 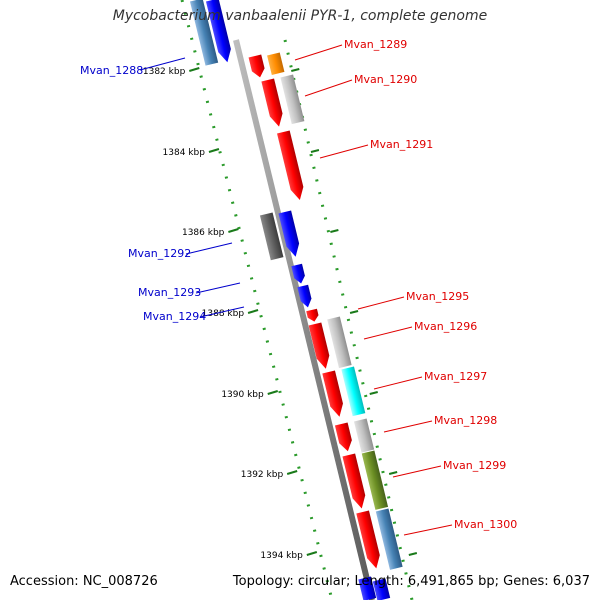 I want to click on accession-text: Accession: NC_008726, so click(x=84, y=581).